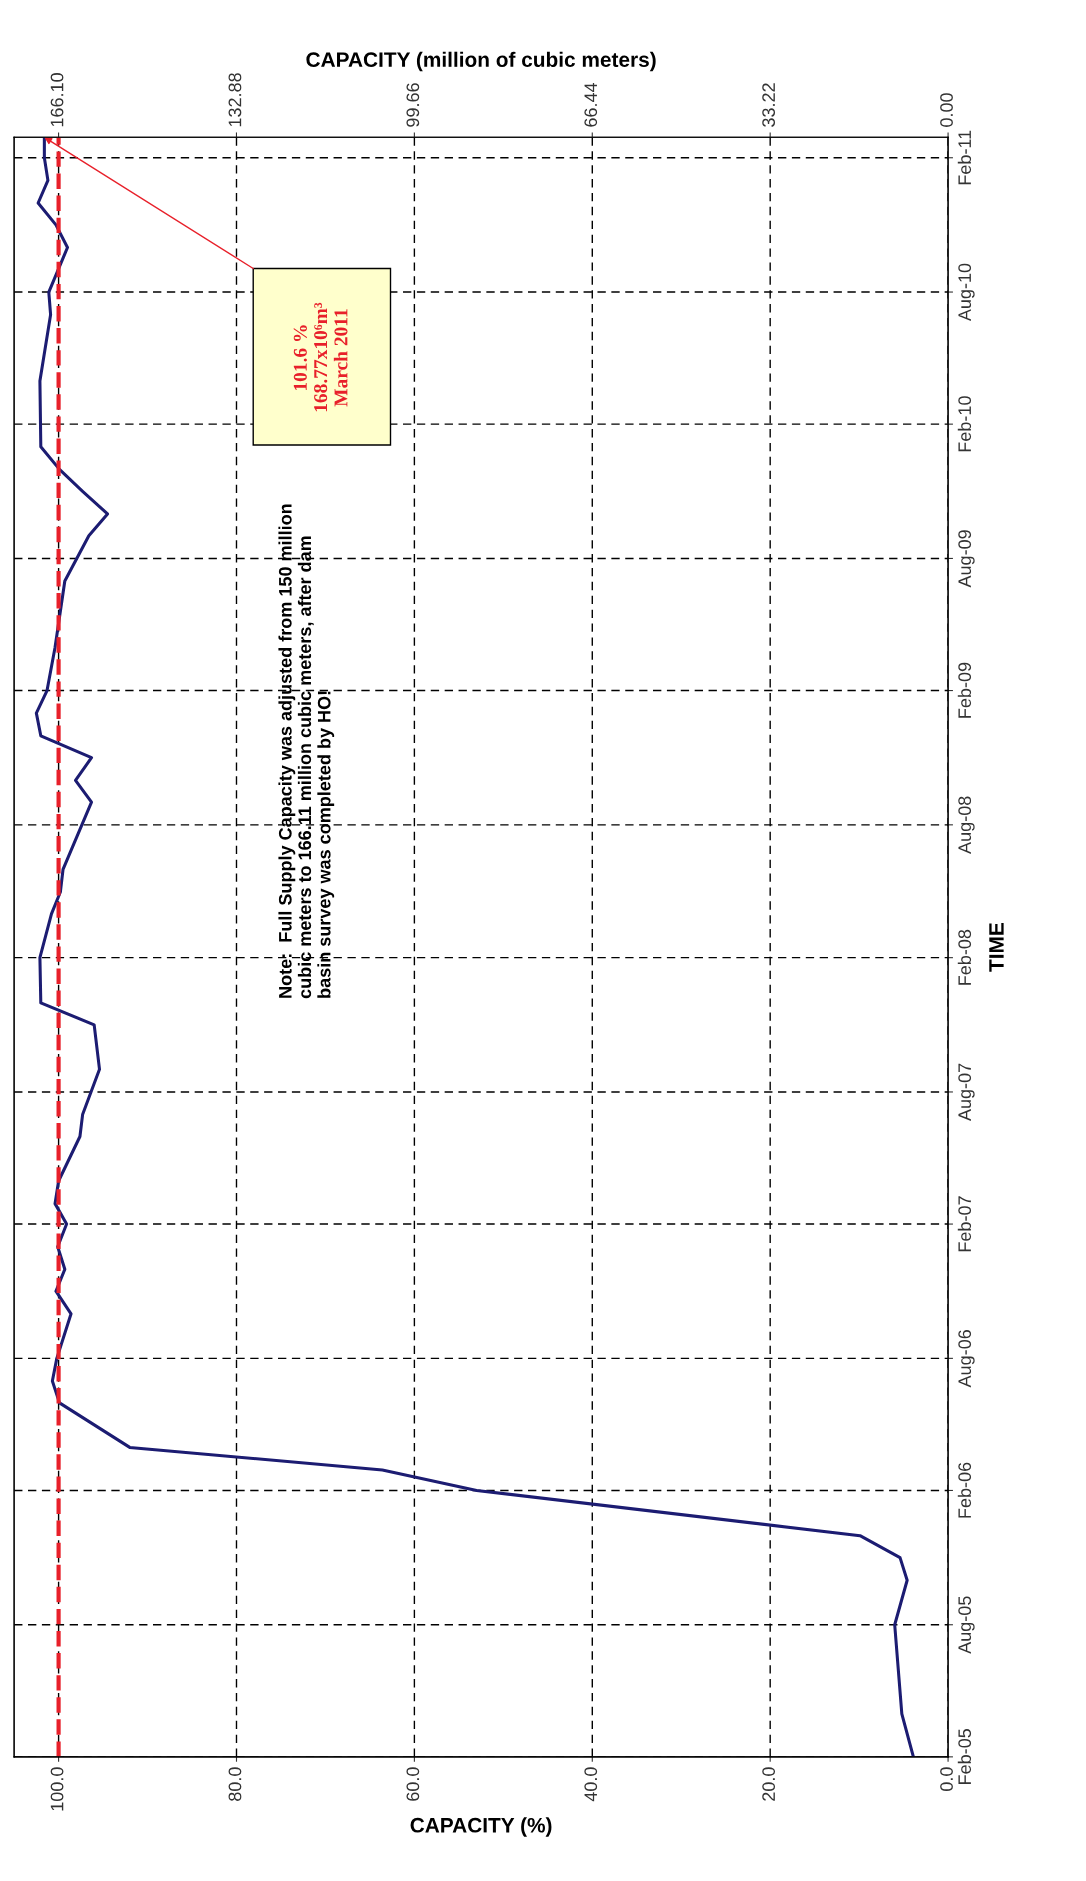 This screenshot has width=1086, height=1881. Describe the element at coordinates (481, 61) in the screenshot. I see `x2-axis-title: CAPACITY (million of cubic meters)` at that location.